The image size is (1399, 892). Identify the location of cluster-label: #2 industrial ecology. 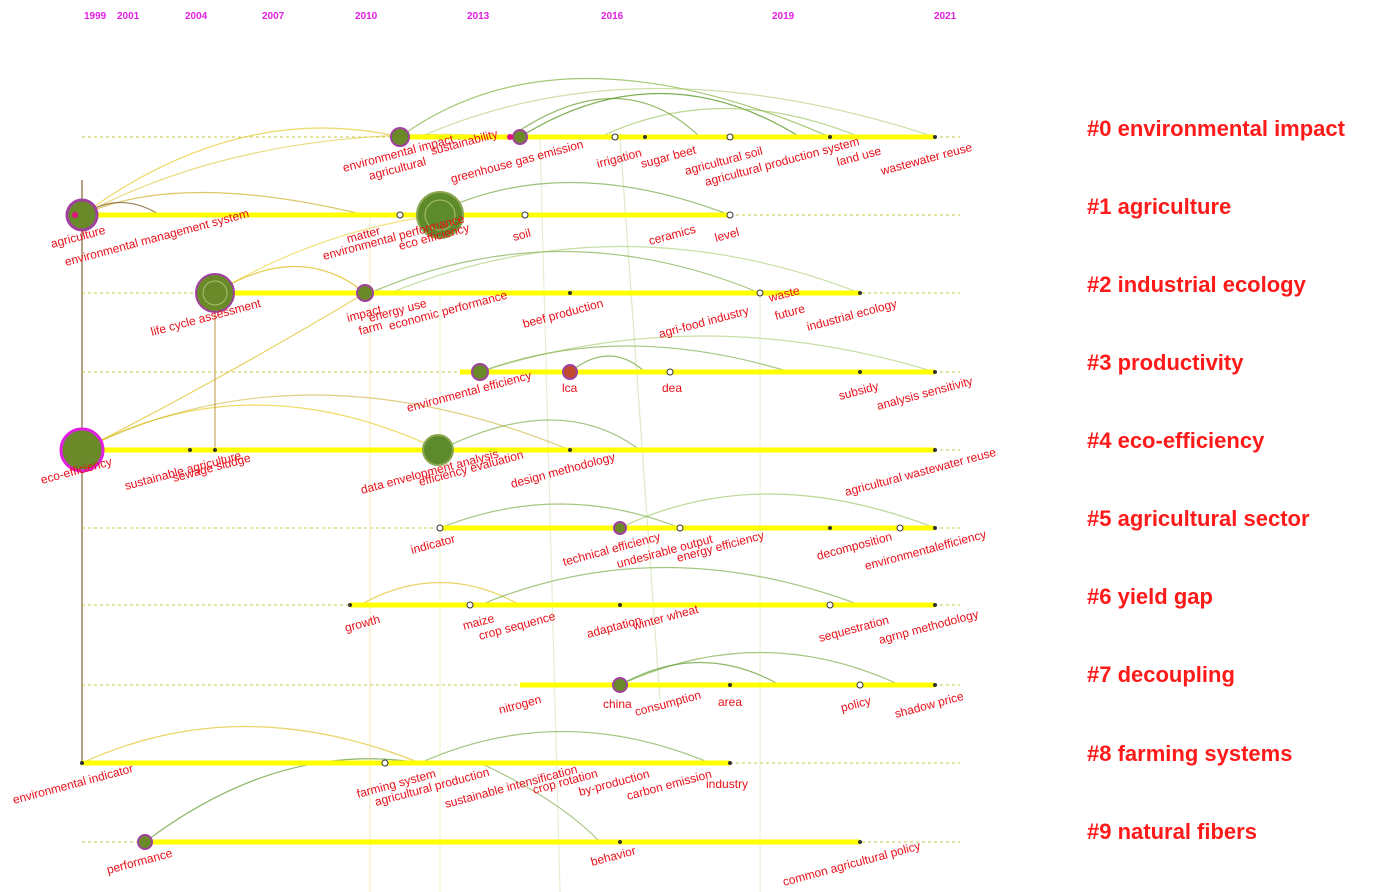
(1196, 284).